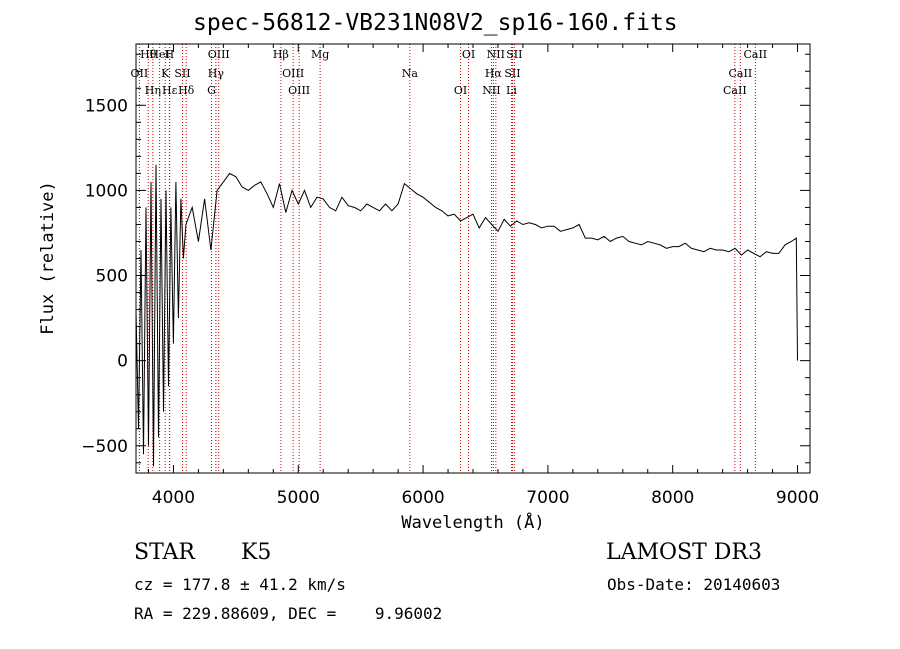  I want to click on x-axis-title: Wavelength (Å), so click(472, 522).